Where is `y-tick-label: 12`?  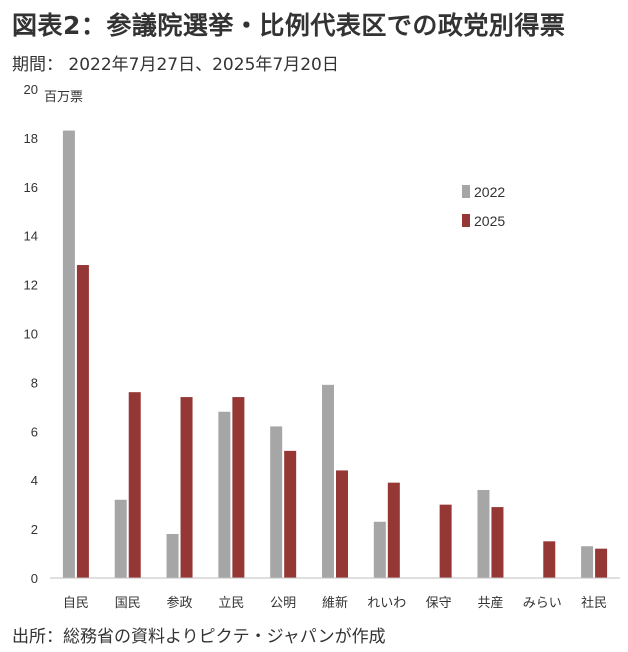
y-tick-label: 12 is located at coordinates (31, 285).